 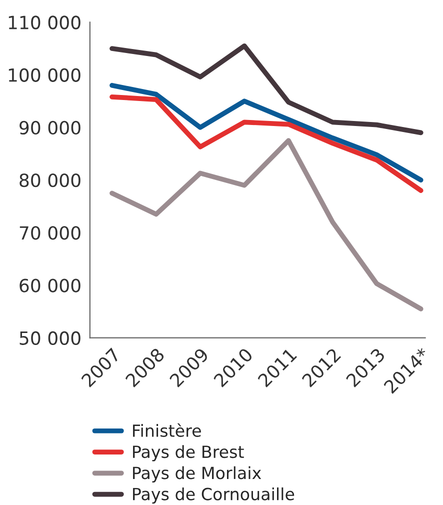 I want to click on legend-label: Pays de Brest, so click(x=188, y=453).